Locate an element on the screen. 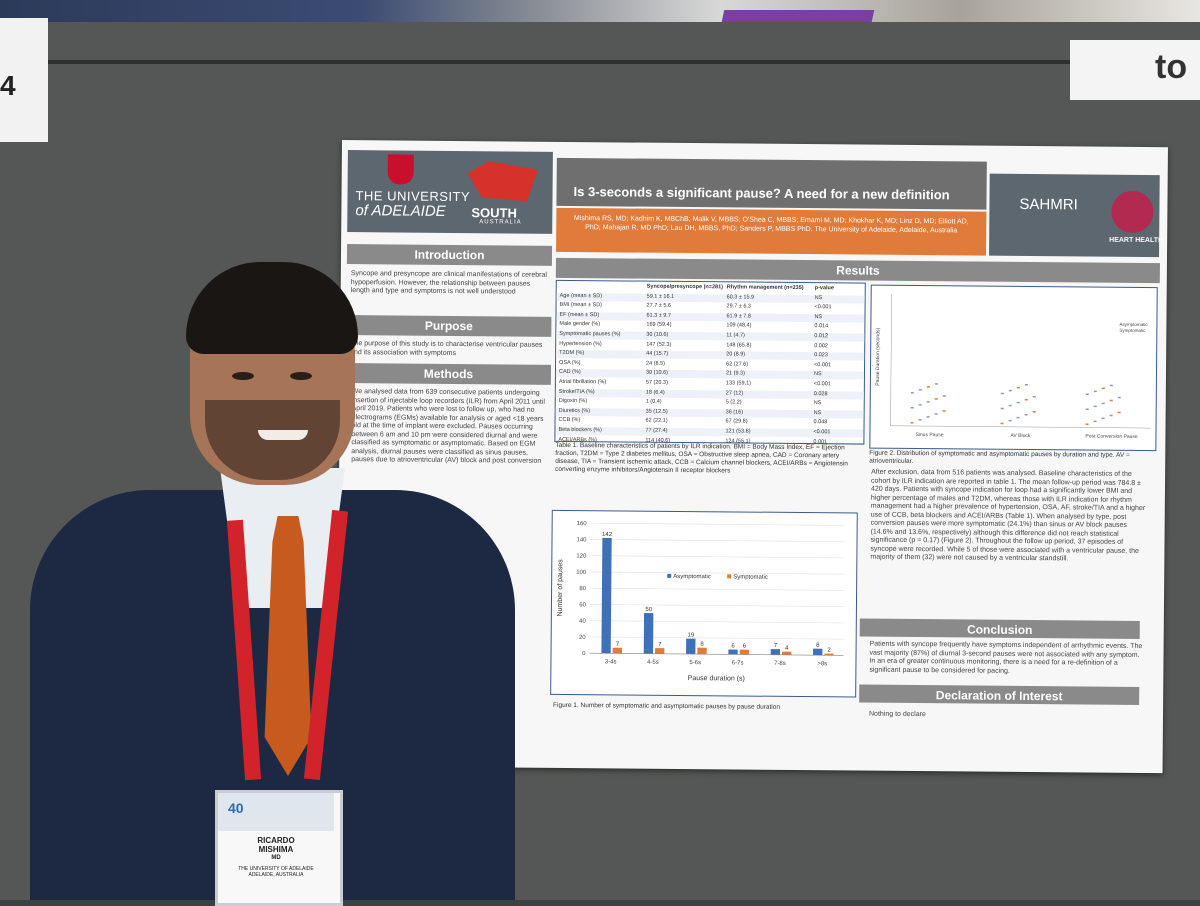 The width and height of the screenshot is (1200, 906). table-cell: Rhythm management (n=235) is located at coordinates (765, 288).